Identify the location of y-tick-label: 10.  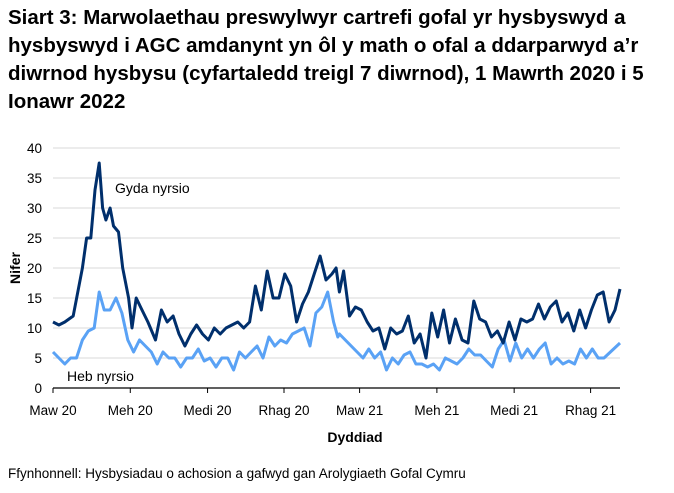
(34, 328).